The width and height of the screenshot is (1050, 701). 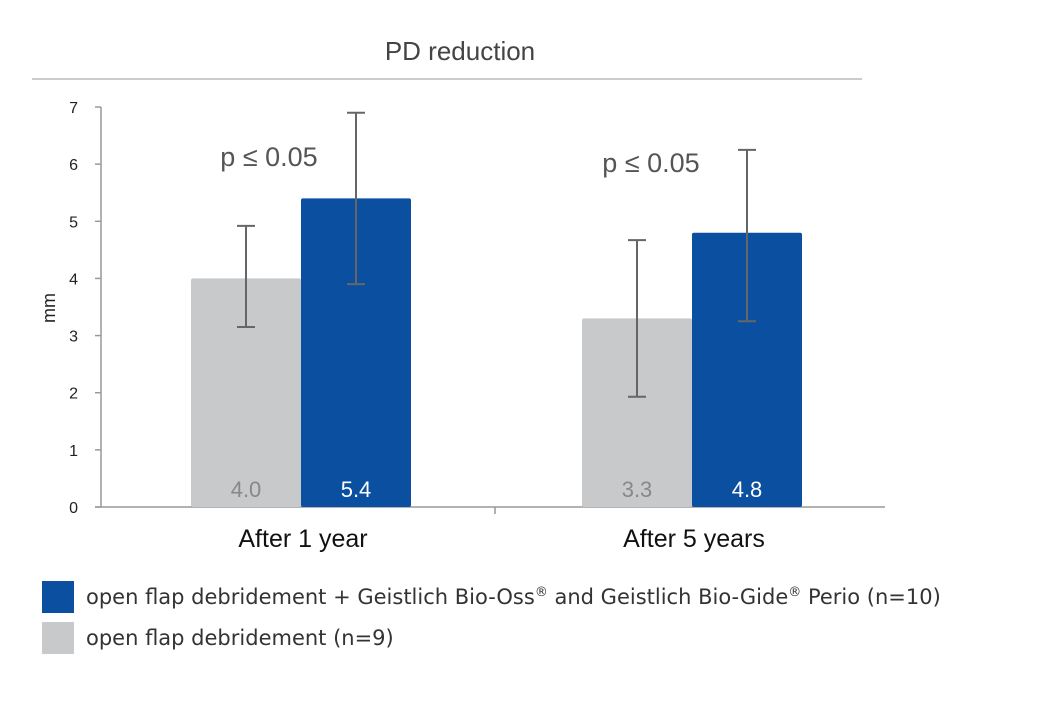 What do you see at coordinates (356, 489) in the screenshot?
I see `bar-value-label: 5.4` at bounding box center [356, 489].